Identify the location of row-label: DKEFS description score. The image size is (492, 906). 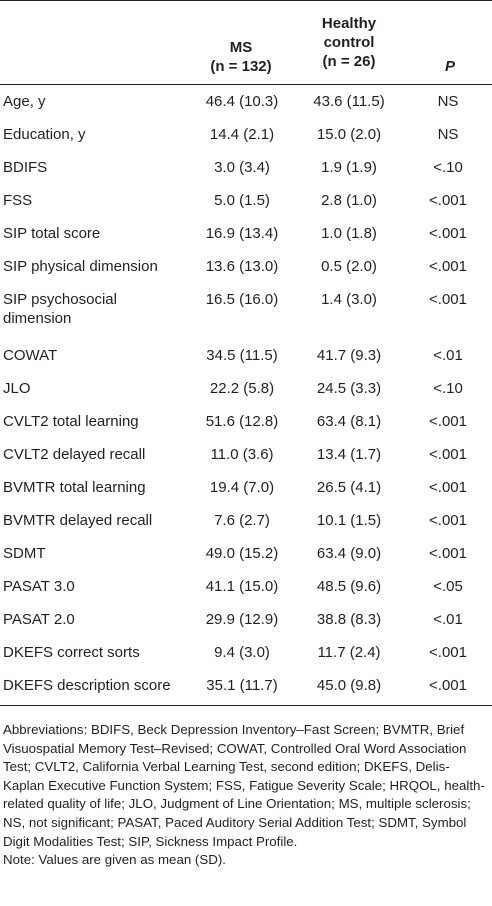
(87, 685).